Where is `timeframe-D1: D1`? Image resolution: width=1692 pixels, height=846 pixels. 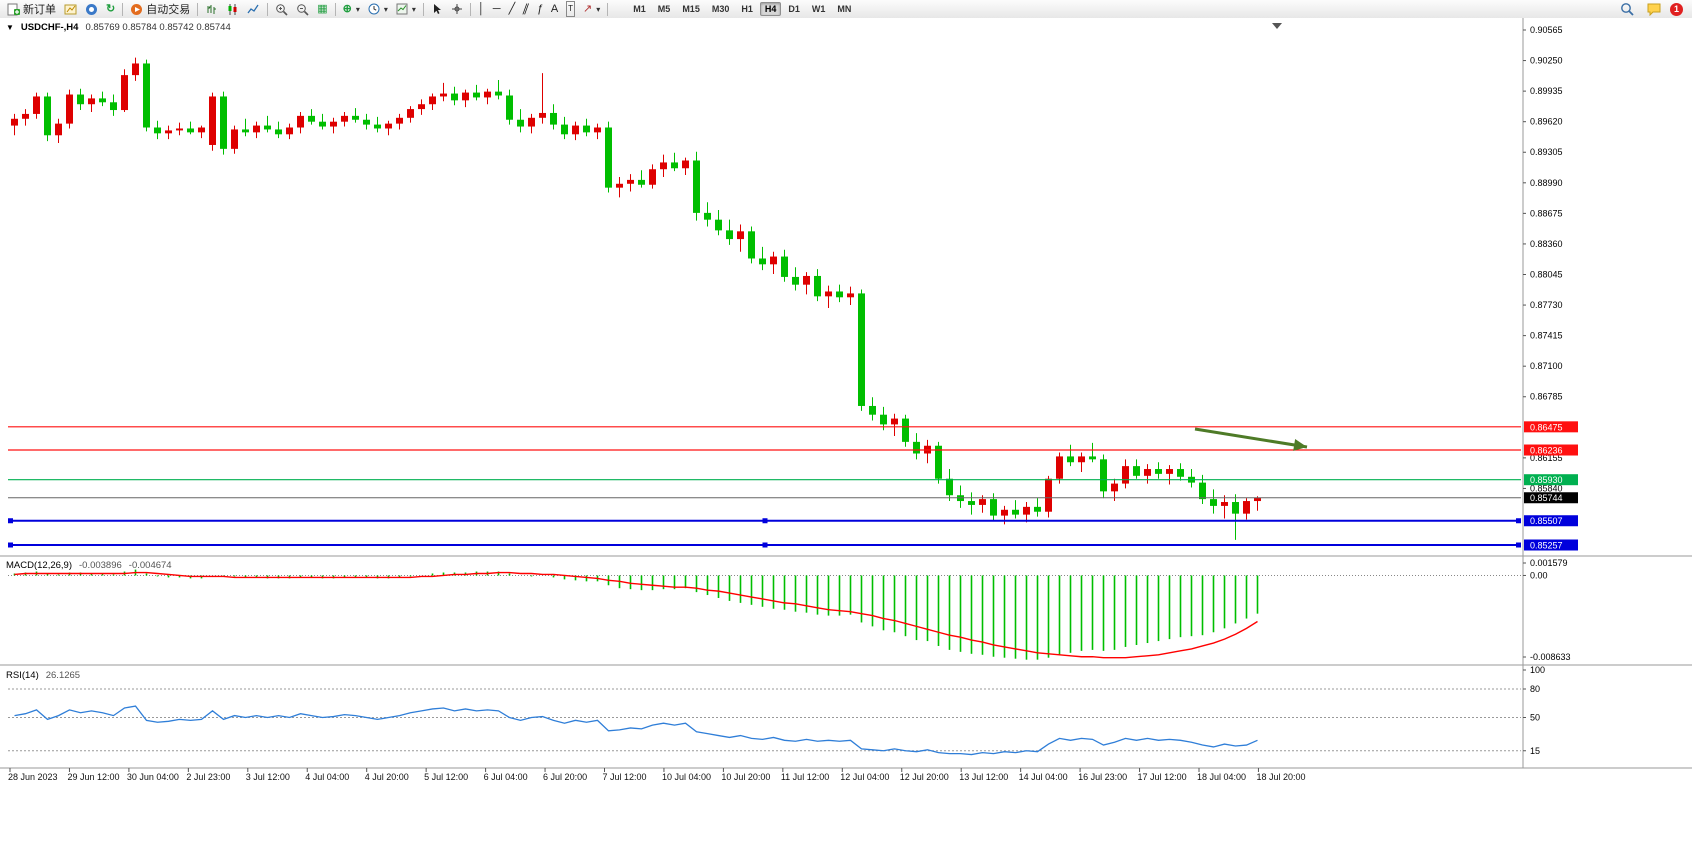 timeframe-D1: D1 is located at coordinates (794, 9).